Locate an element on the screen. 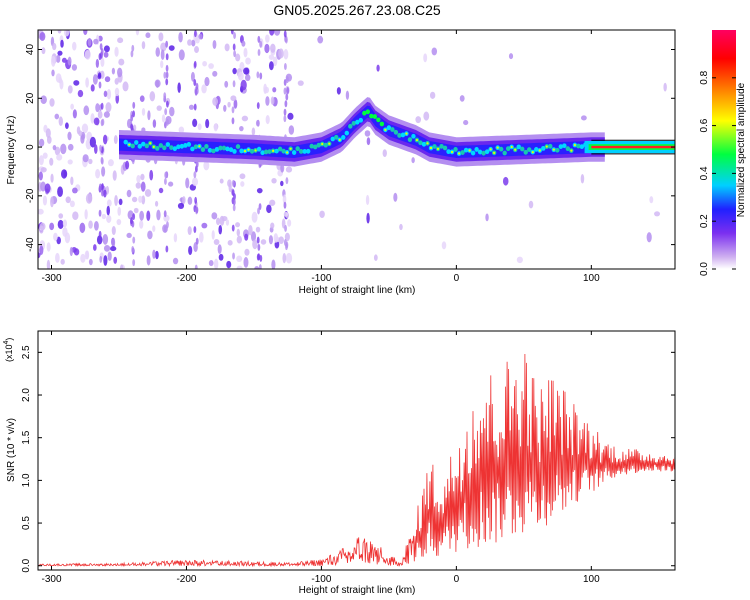 This screenshot has width=750, height=600. ridge-tail-core is located at coordinates (633, 147).